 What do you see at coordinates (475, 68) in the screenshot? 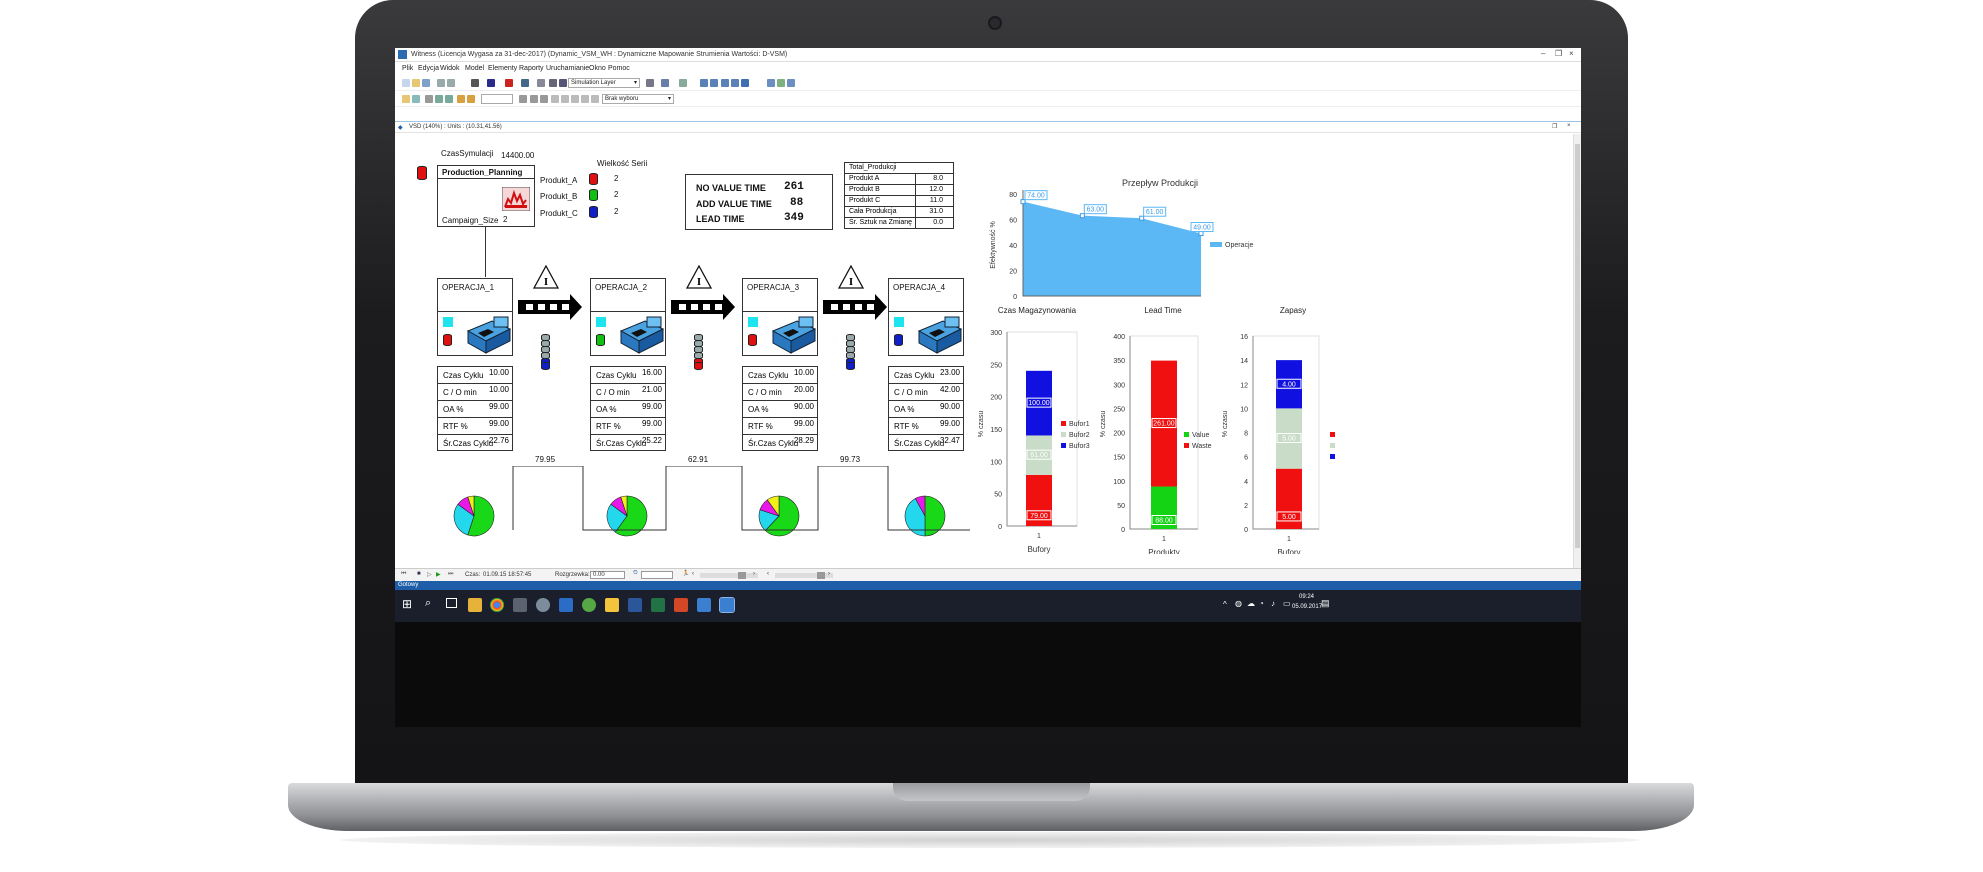
I see `menu-model: Model` at bounding box center [475, 68].